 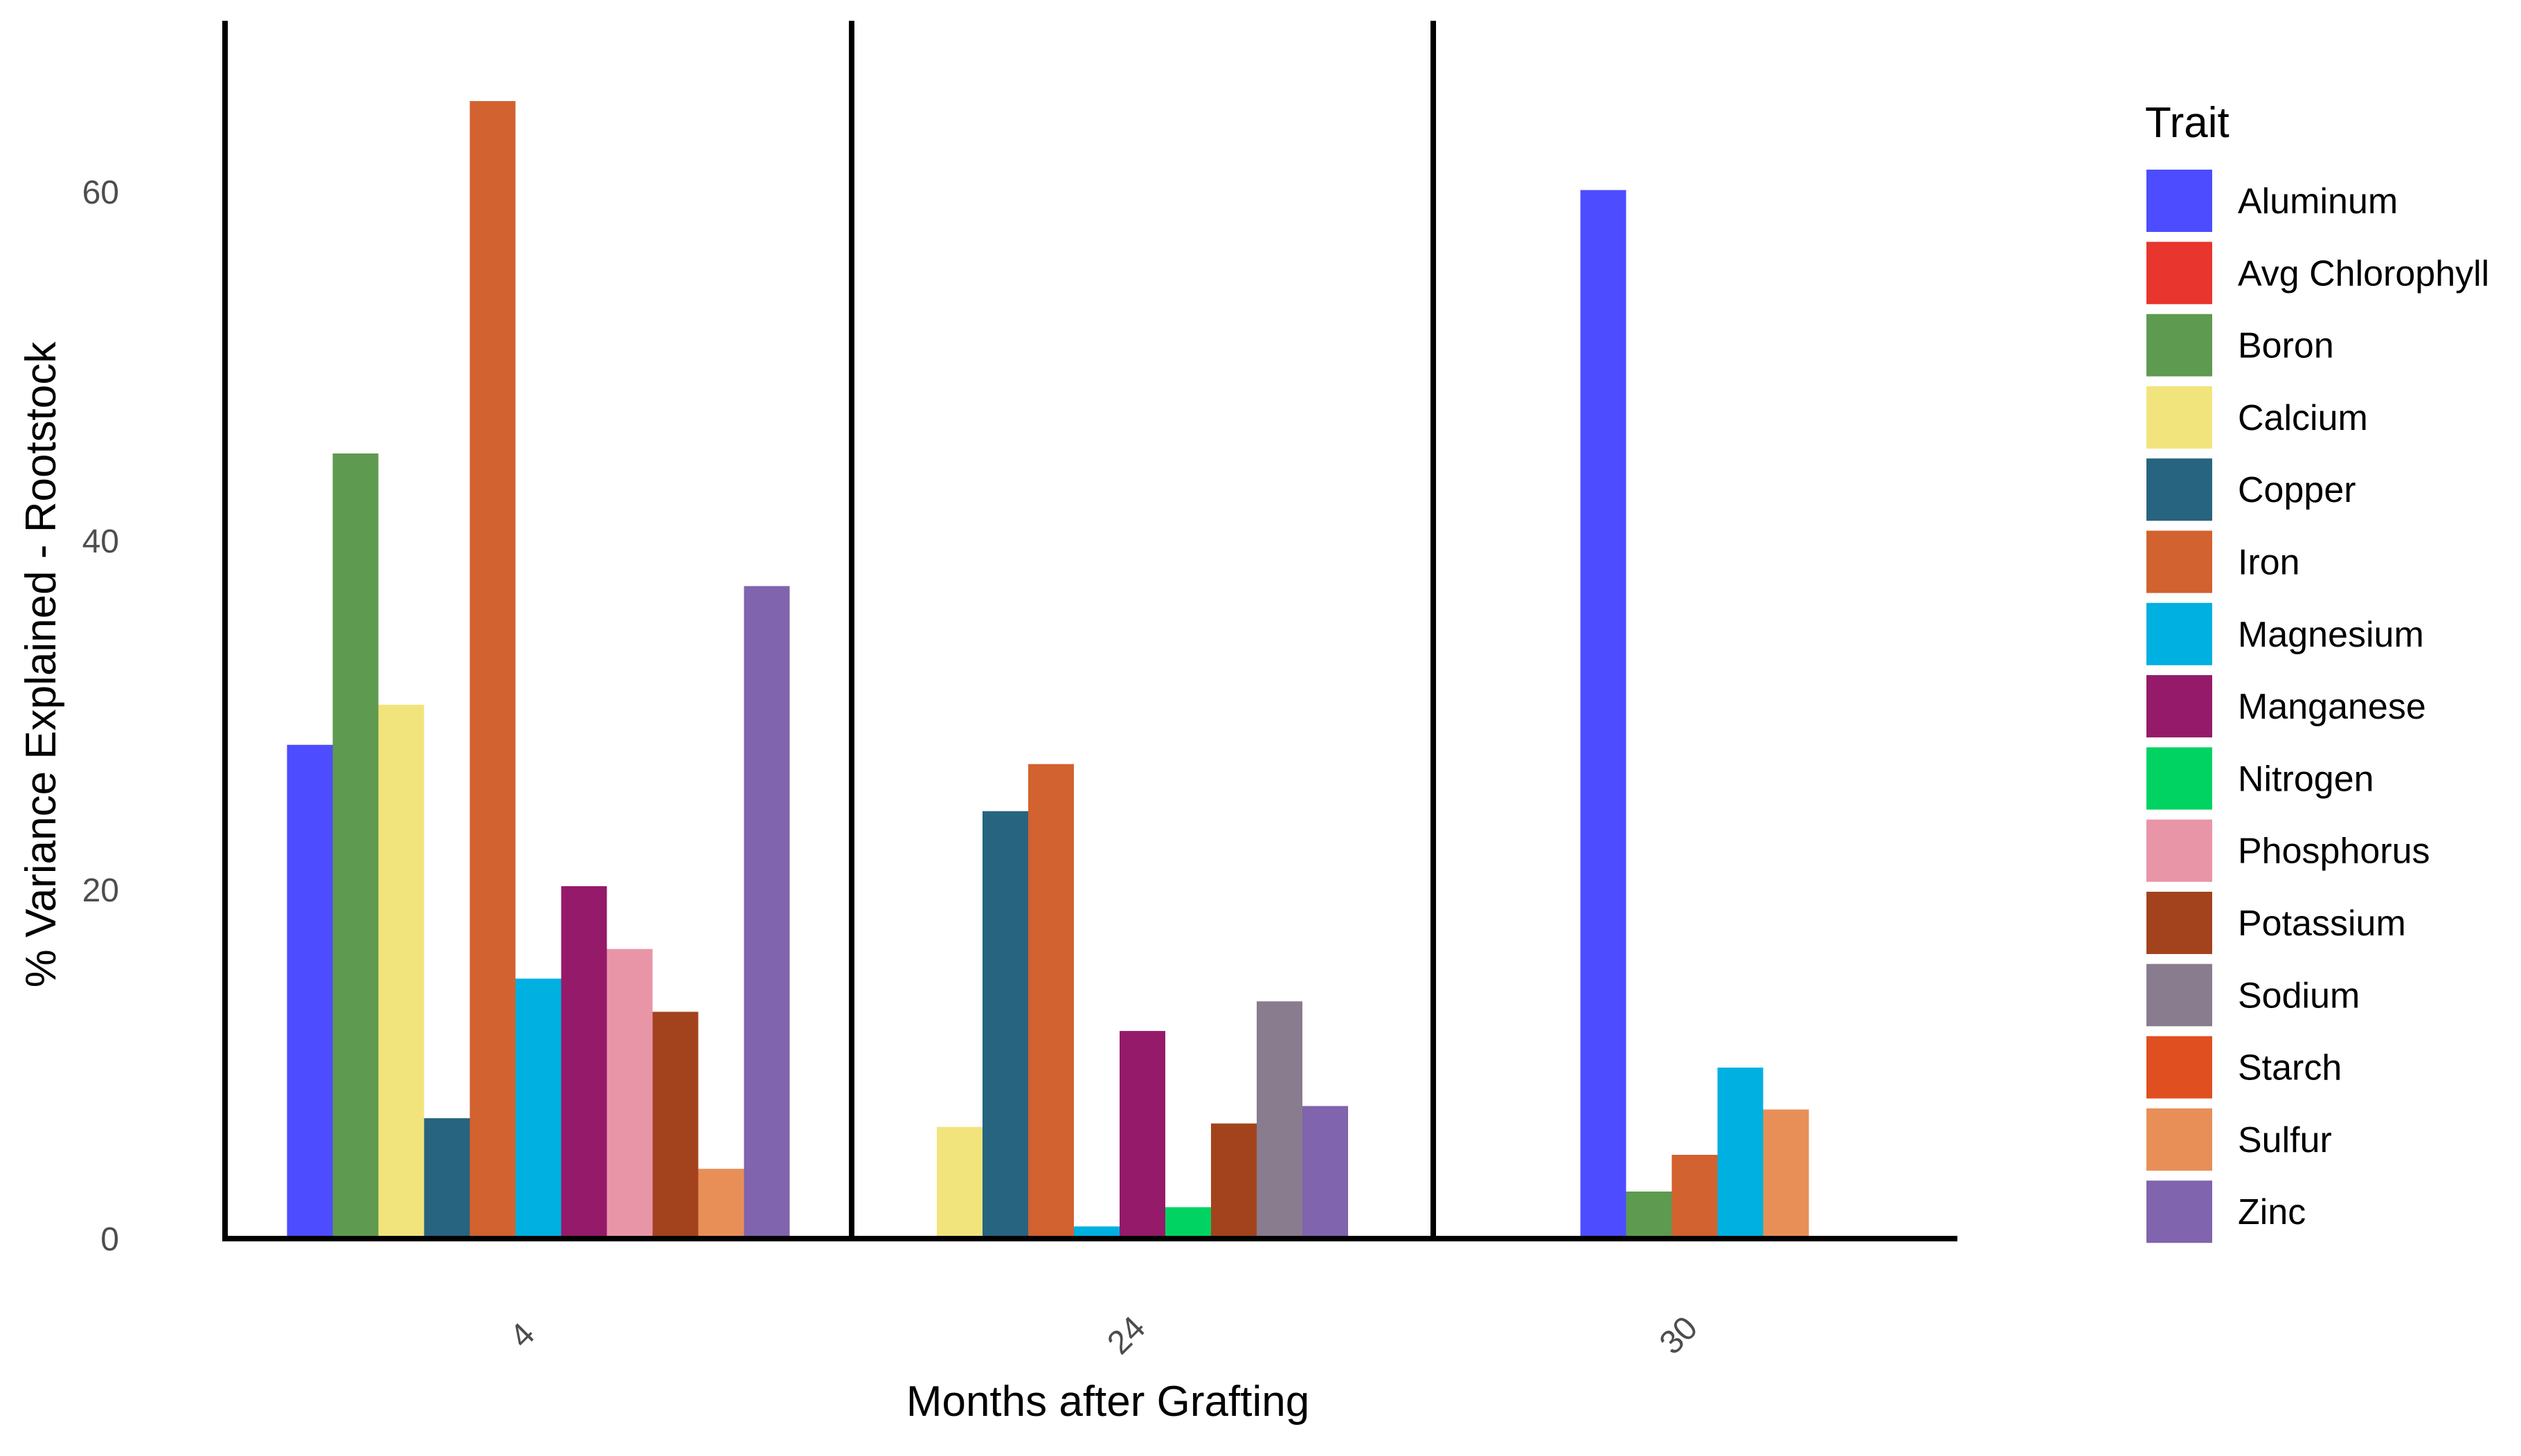 What do you see at coordinates (2318, 201) in the screenshot?
I see `legend-label: Aluminum` at bounding box center [2318, 201].